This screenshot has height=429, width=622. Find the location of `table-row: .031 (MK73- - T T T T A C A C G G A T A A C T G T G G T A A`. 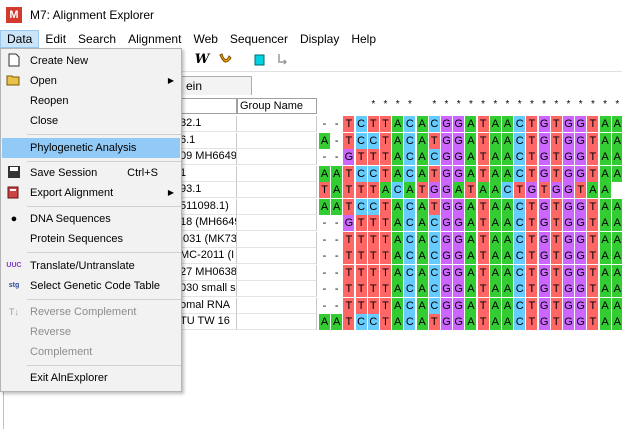

table-row: .031 (MK73- - T T T T A C A C G G A T A A C T G T G G T A A is located at coordinates (311, 239).